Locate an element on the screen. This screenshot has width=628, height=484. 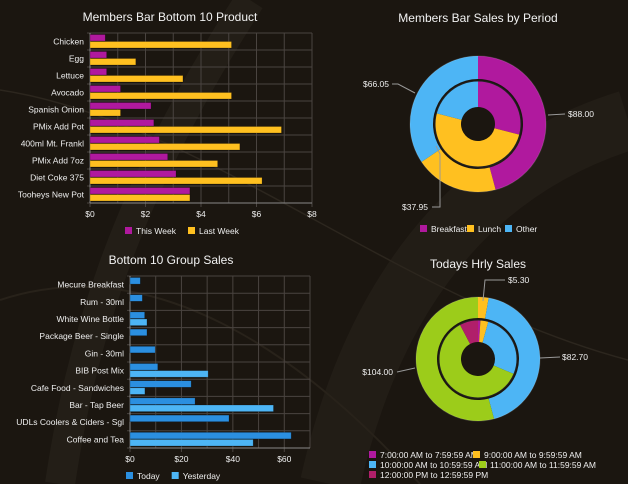
slice-value-label: $104.00 is located at coordinates (377, 372).